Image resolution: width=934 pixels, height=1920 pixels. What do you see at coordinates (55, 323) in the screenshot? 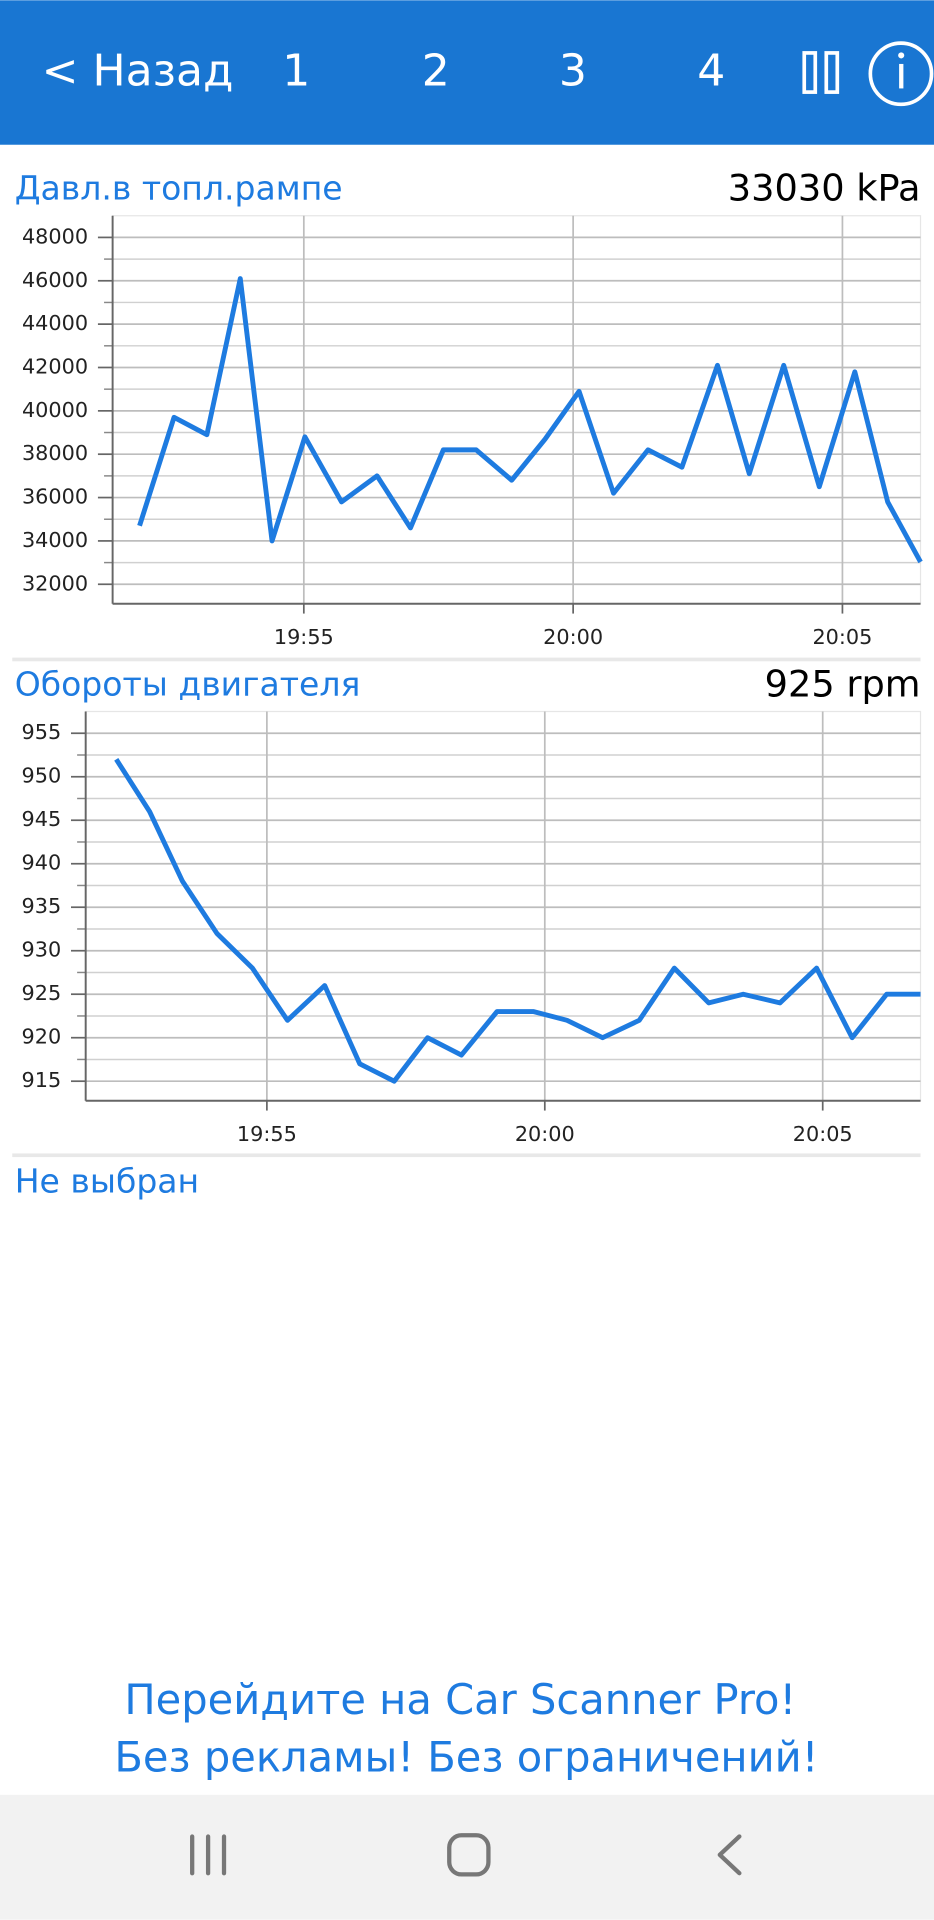
I see `y-tick-label: 44000` at bounding box center [55, 323].